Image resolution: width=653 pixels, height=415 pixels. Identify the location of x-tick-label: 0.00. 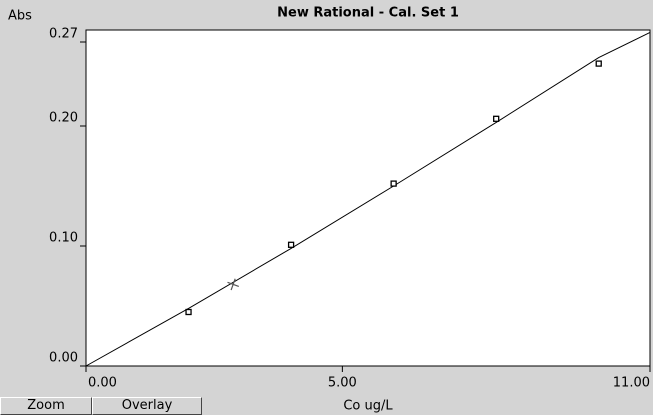
(102, 383).